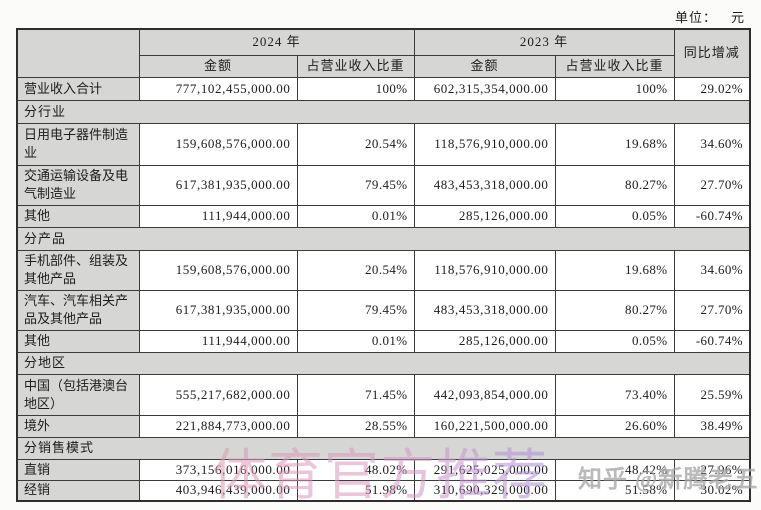 The height and width of the screenshot is (510, 761). I want to click on ratio-2023-header: 占营业收入比重, so click(614, 66).